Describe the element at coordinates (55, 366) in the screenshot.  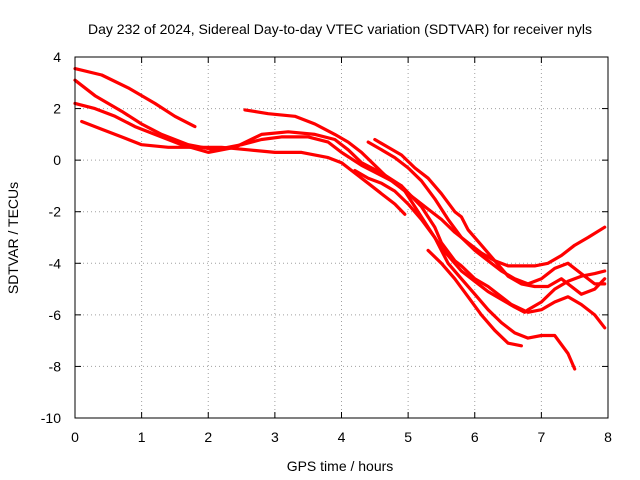
I see `y-tick-label: -8` at that location.